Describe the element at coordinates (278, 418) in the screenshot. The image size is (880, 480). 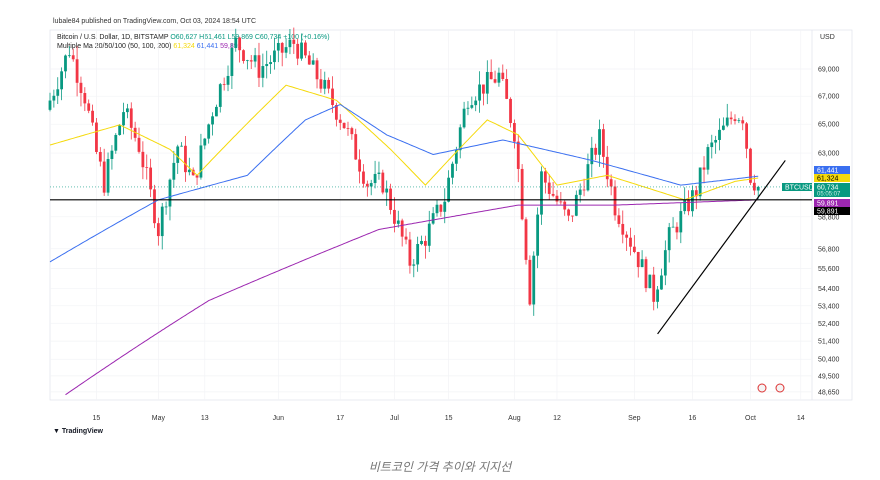
I see `x-tick-label: Jun` at that location.